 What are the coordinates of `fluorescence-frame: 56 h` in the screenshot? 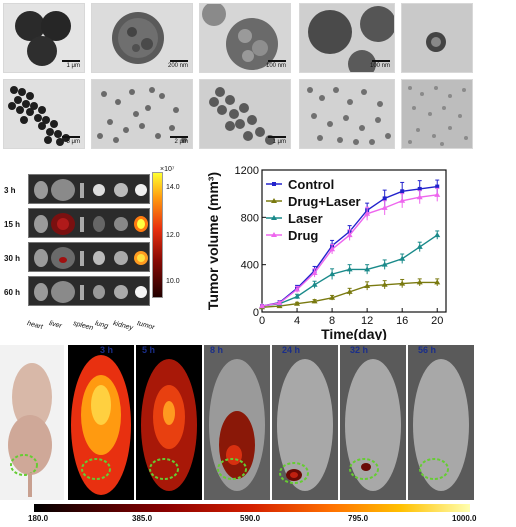 It's located at (441, 422).